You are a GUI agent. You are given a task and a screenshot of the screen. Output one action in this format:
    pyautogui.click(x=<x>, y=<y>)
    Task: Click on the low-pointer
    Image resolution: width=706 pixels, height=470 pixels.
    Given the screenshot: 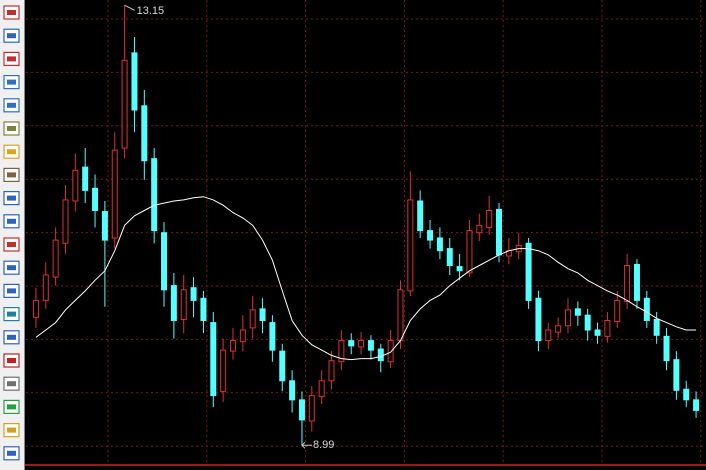 What is the action you would take?
    pyautogui.click(x=306, y=445)
    